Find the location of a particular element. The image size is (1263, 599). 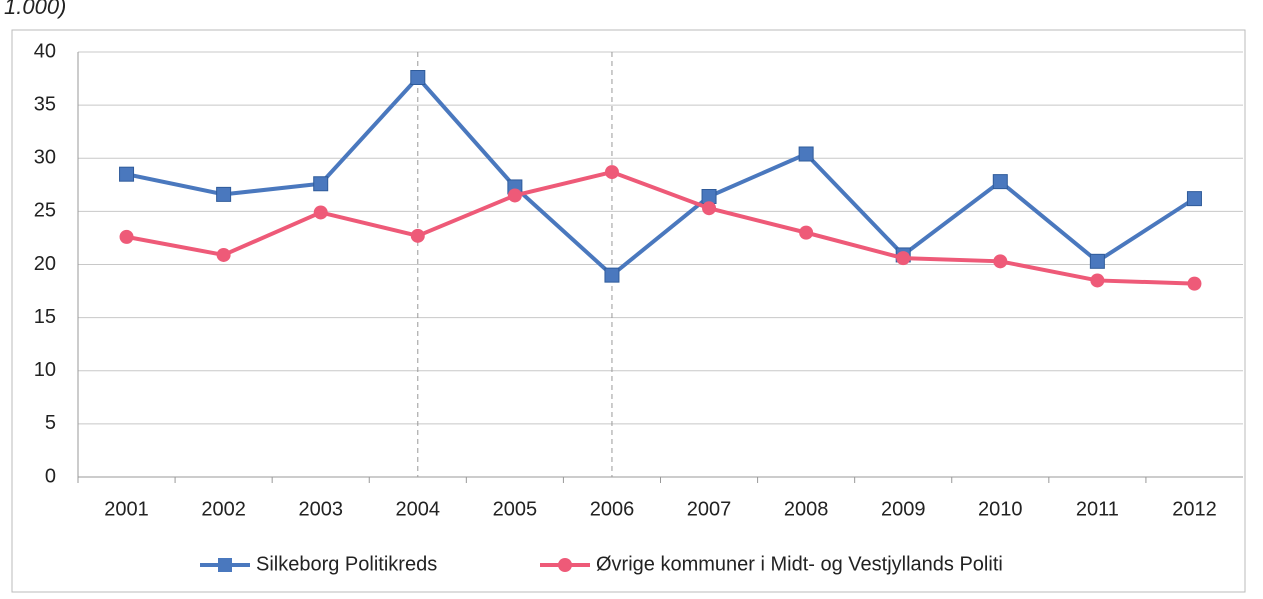

y-tick-label: 40 is located at coordinates (45, 51).